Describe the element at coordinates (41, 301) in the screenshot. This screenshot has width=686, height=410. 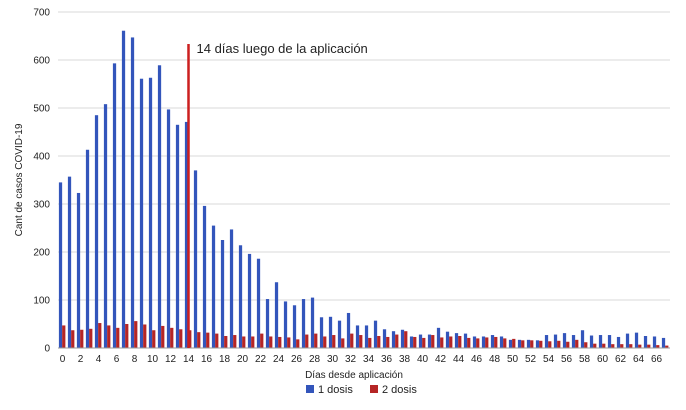
I see `y-tick-label-100: 100` at that location.